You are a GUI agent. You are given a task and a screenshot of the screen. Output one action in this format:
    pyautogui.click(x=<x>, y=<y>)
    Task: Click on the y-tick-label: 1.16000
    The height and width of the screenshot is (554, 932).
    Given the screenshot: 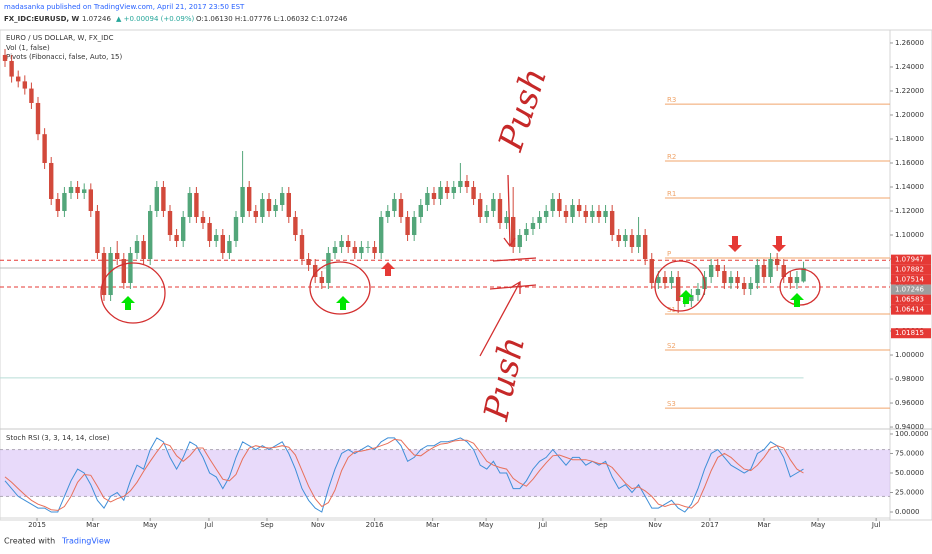 What is the action you would take?
    pyautogui.click(x=909, y=163)
    